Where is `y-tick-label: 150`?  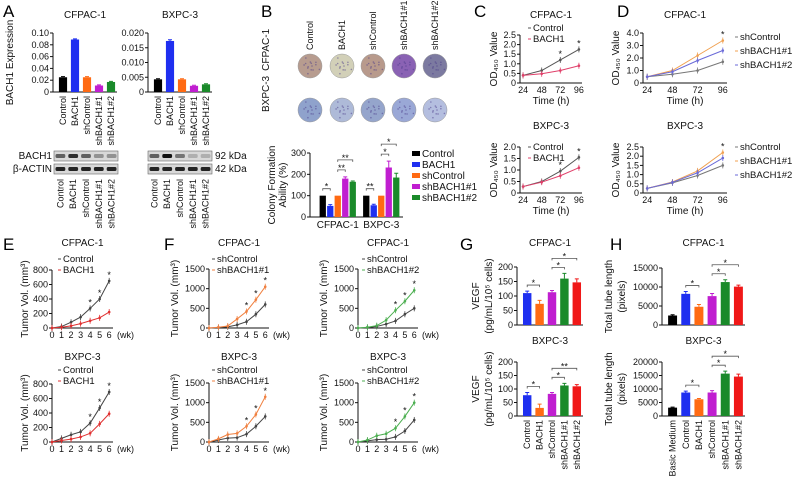
y-tick-label: 150 is located at coordinates (505, 282).